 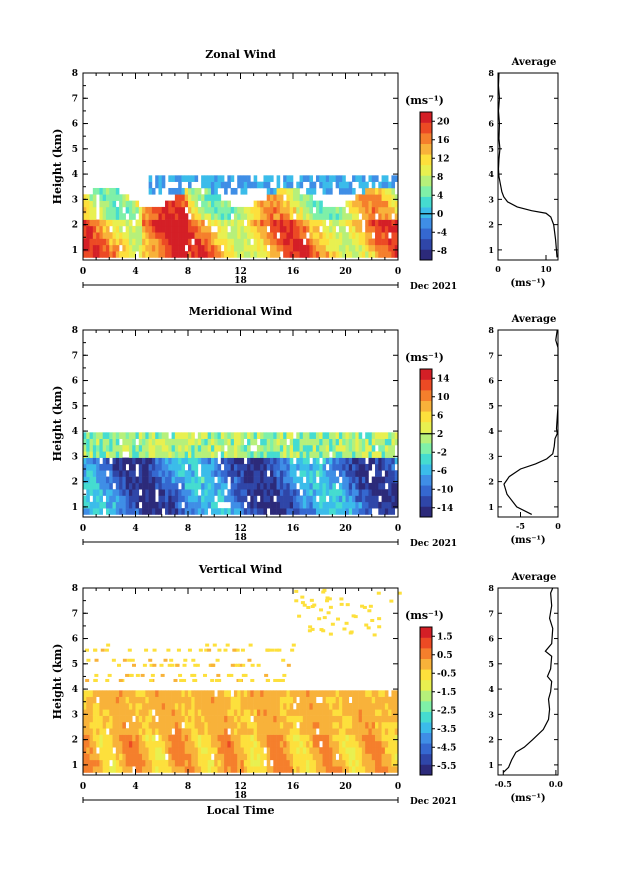 What do you see at coordinates (75, 457) in the screenshot?
I see `y-tick-label: 3` at bounding box center [75, 457].